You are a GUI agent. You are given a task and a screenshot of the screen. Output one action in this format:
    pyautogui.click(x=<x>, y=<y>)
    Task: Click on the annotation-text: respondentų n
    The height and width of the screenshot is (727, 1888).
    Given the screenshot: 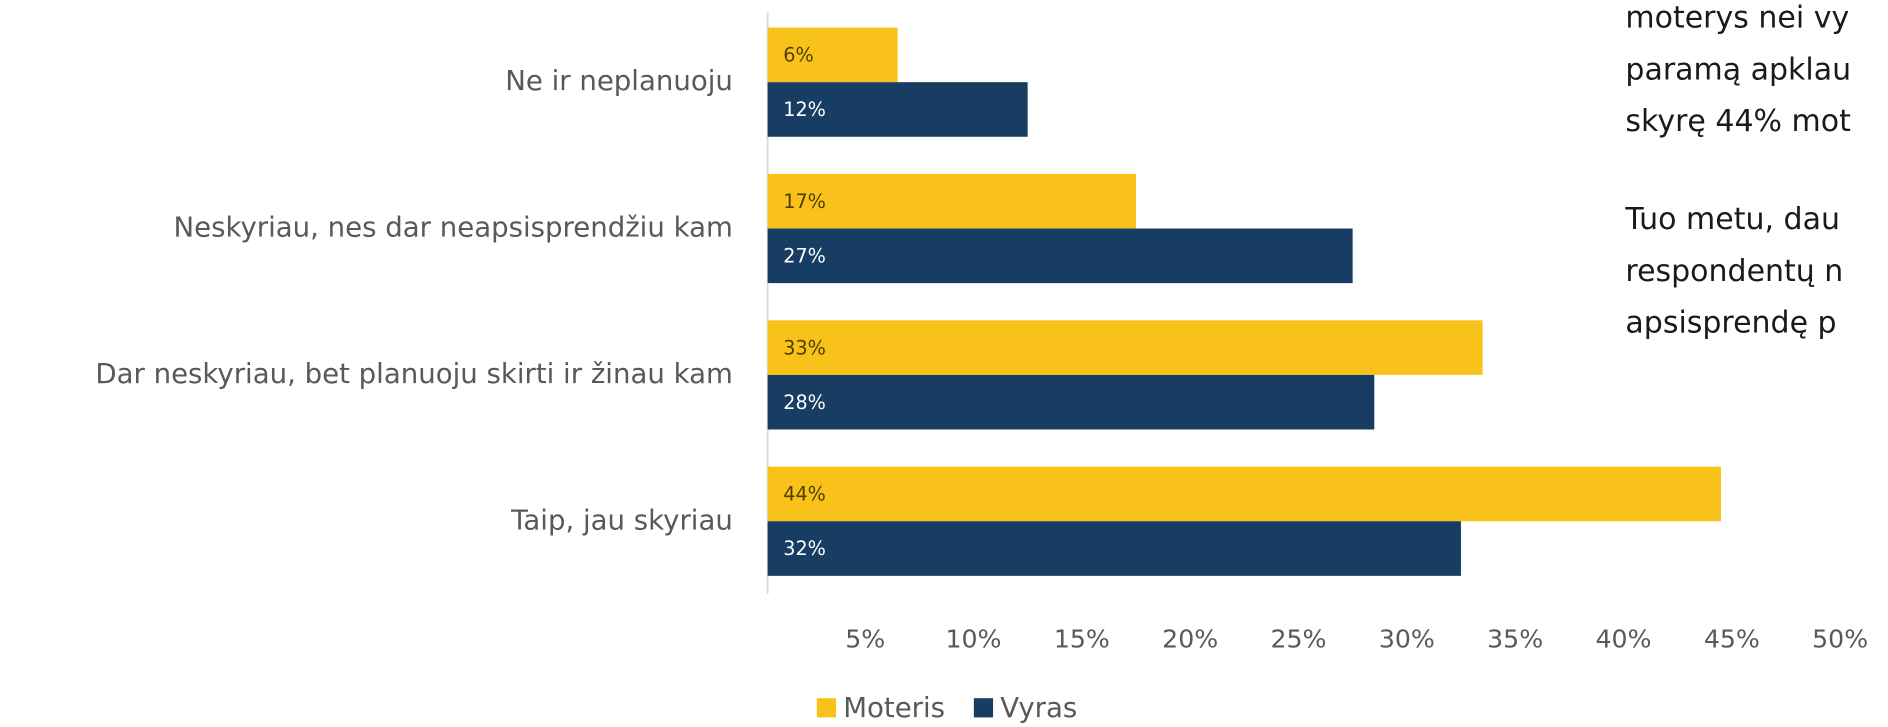 What is the action you would take?
    pyautogui.click(x=1734, y=271)
    